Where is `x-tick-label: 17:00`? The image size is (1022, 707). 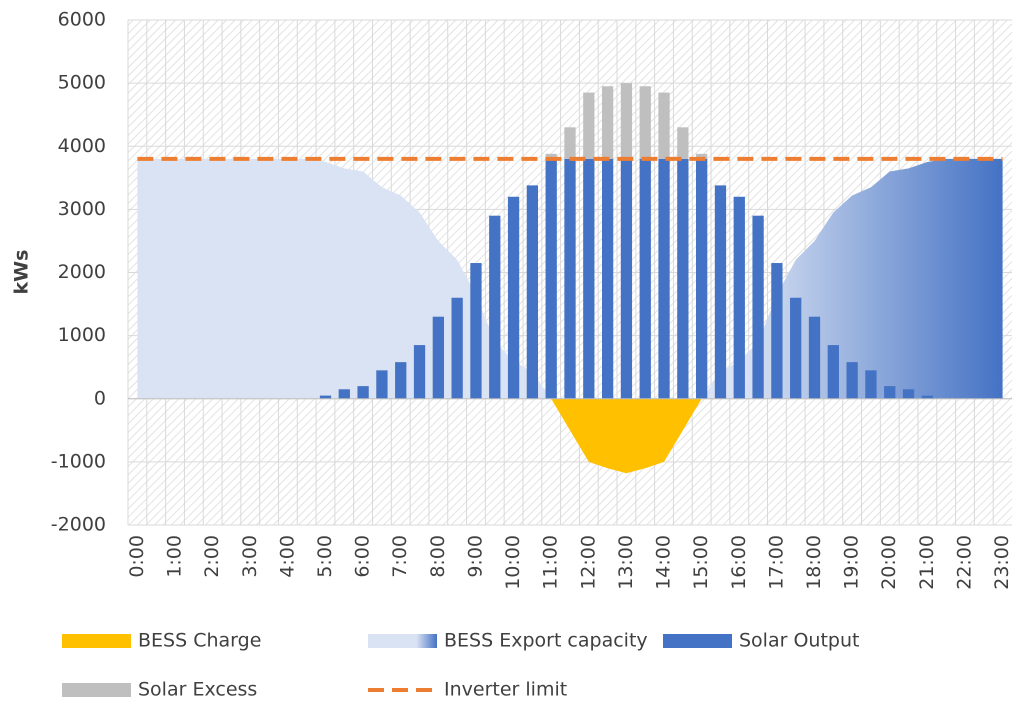
x-tick-label: 17:00 is located at coordinates (776, 562).